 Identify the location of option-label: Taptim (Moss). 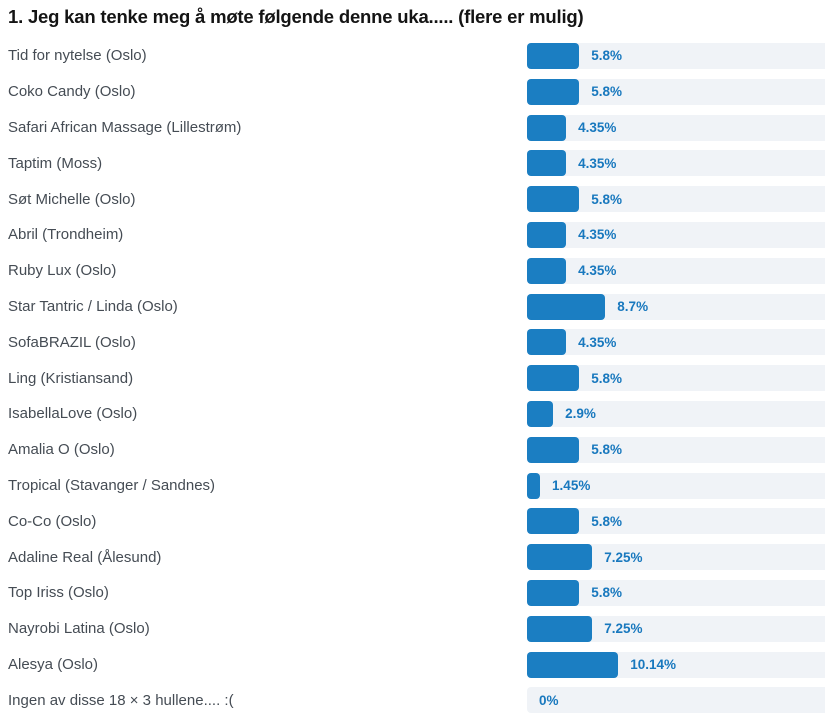
(55, 163).